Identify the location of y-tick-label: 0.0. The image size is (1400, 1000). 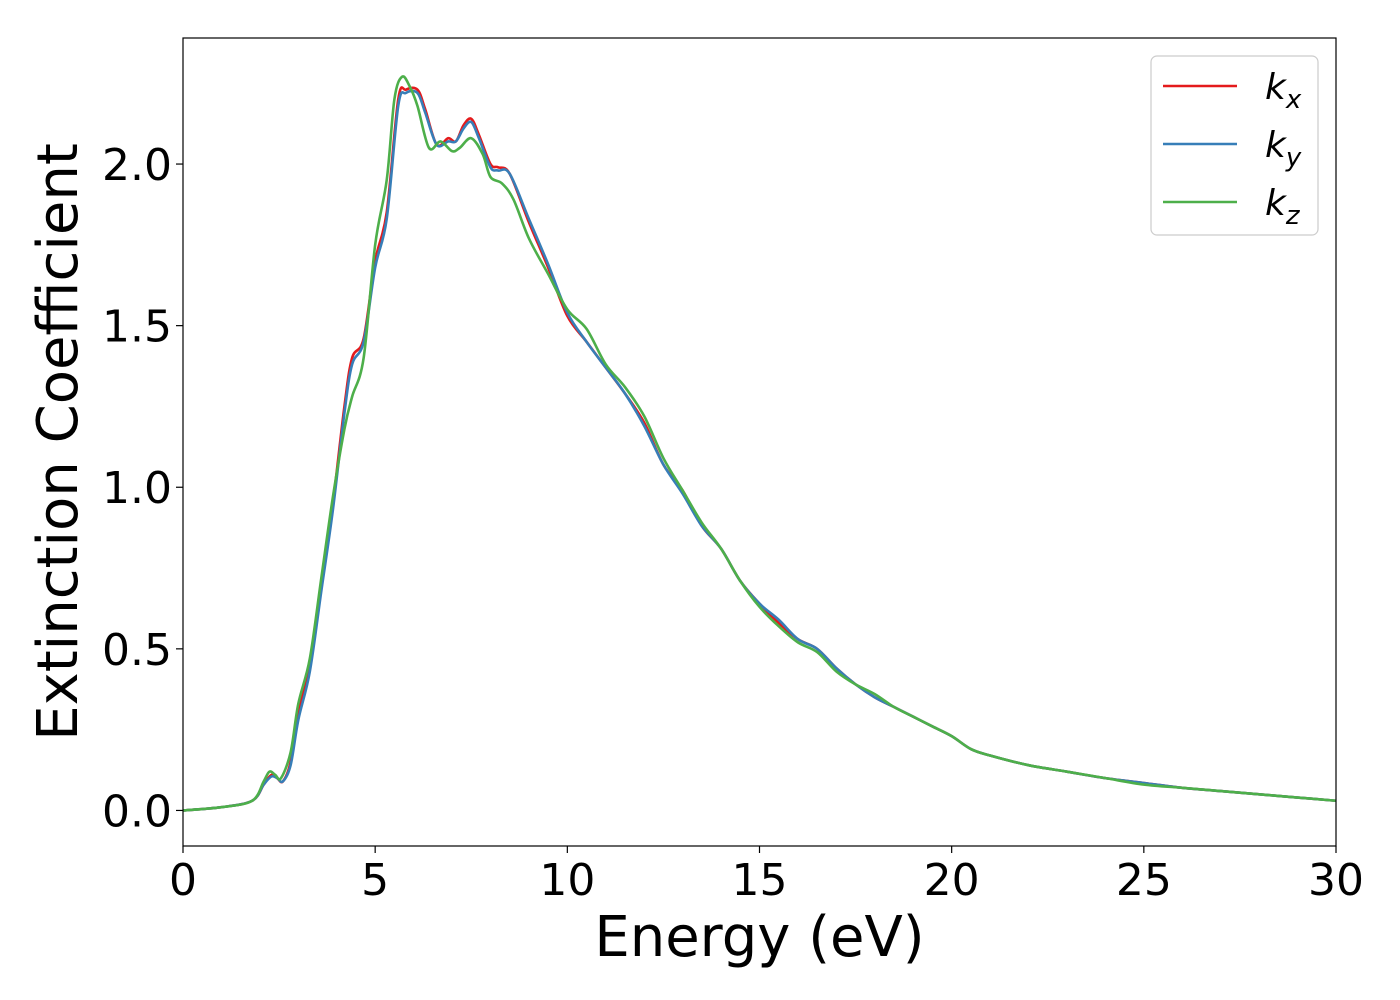
(137, 811).